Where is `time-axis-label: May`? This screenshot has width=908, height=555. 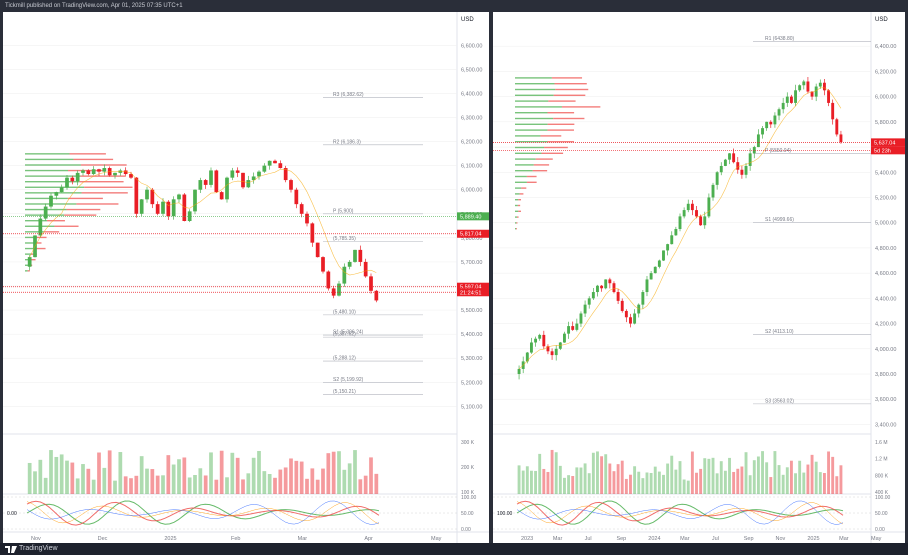
time-axis-label: May is located at coordinates (876, 539).